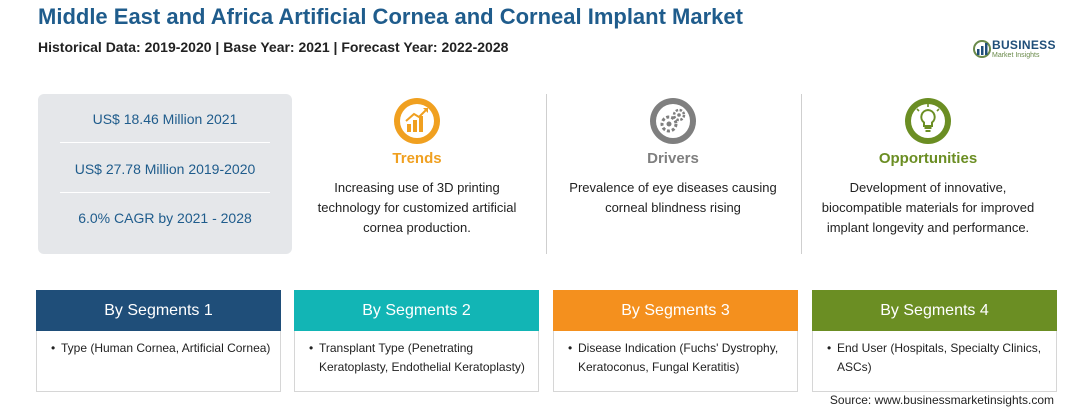 The image size is (1092, 411). I want to click on segment-3-title: By Segments 3, so click(675, 310).